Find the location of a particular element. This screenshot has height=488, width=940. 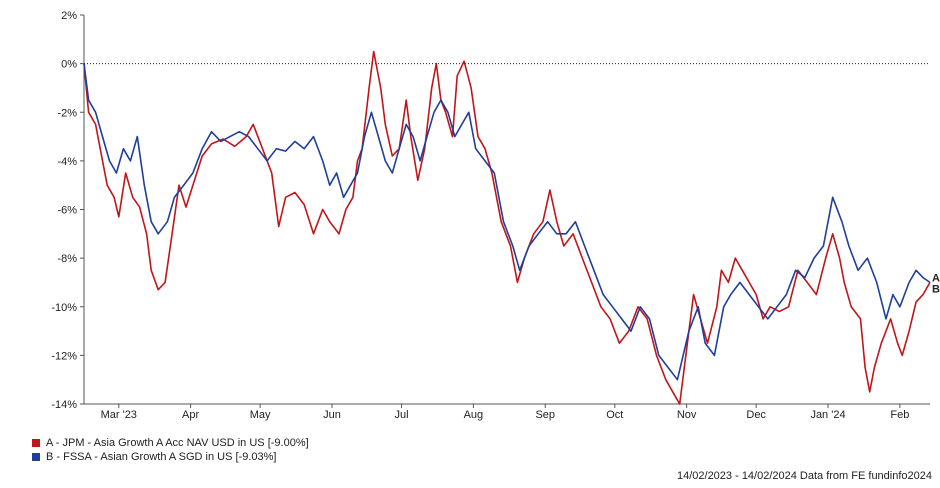

y-tick-label: -6% is located at coordinates (67, 211).